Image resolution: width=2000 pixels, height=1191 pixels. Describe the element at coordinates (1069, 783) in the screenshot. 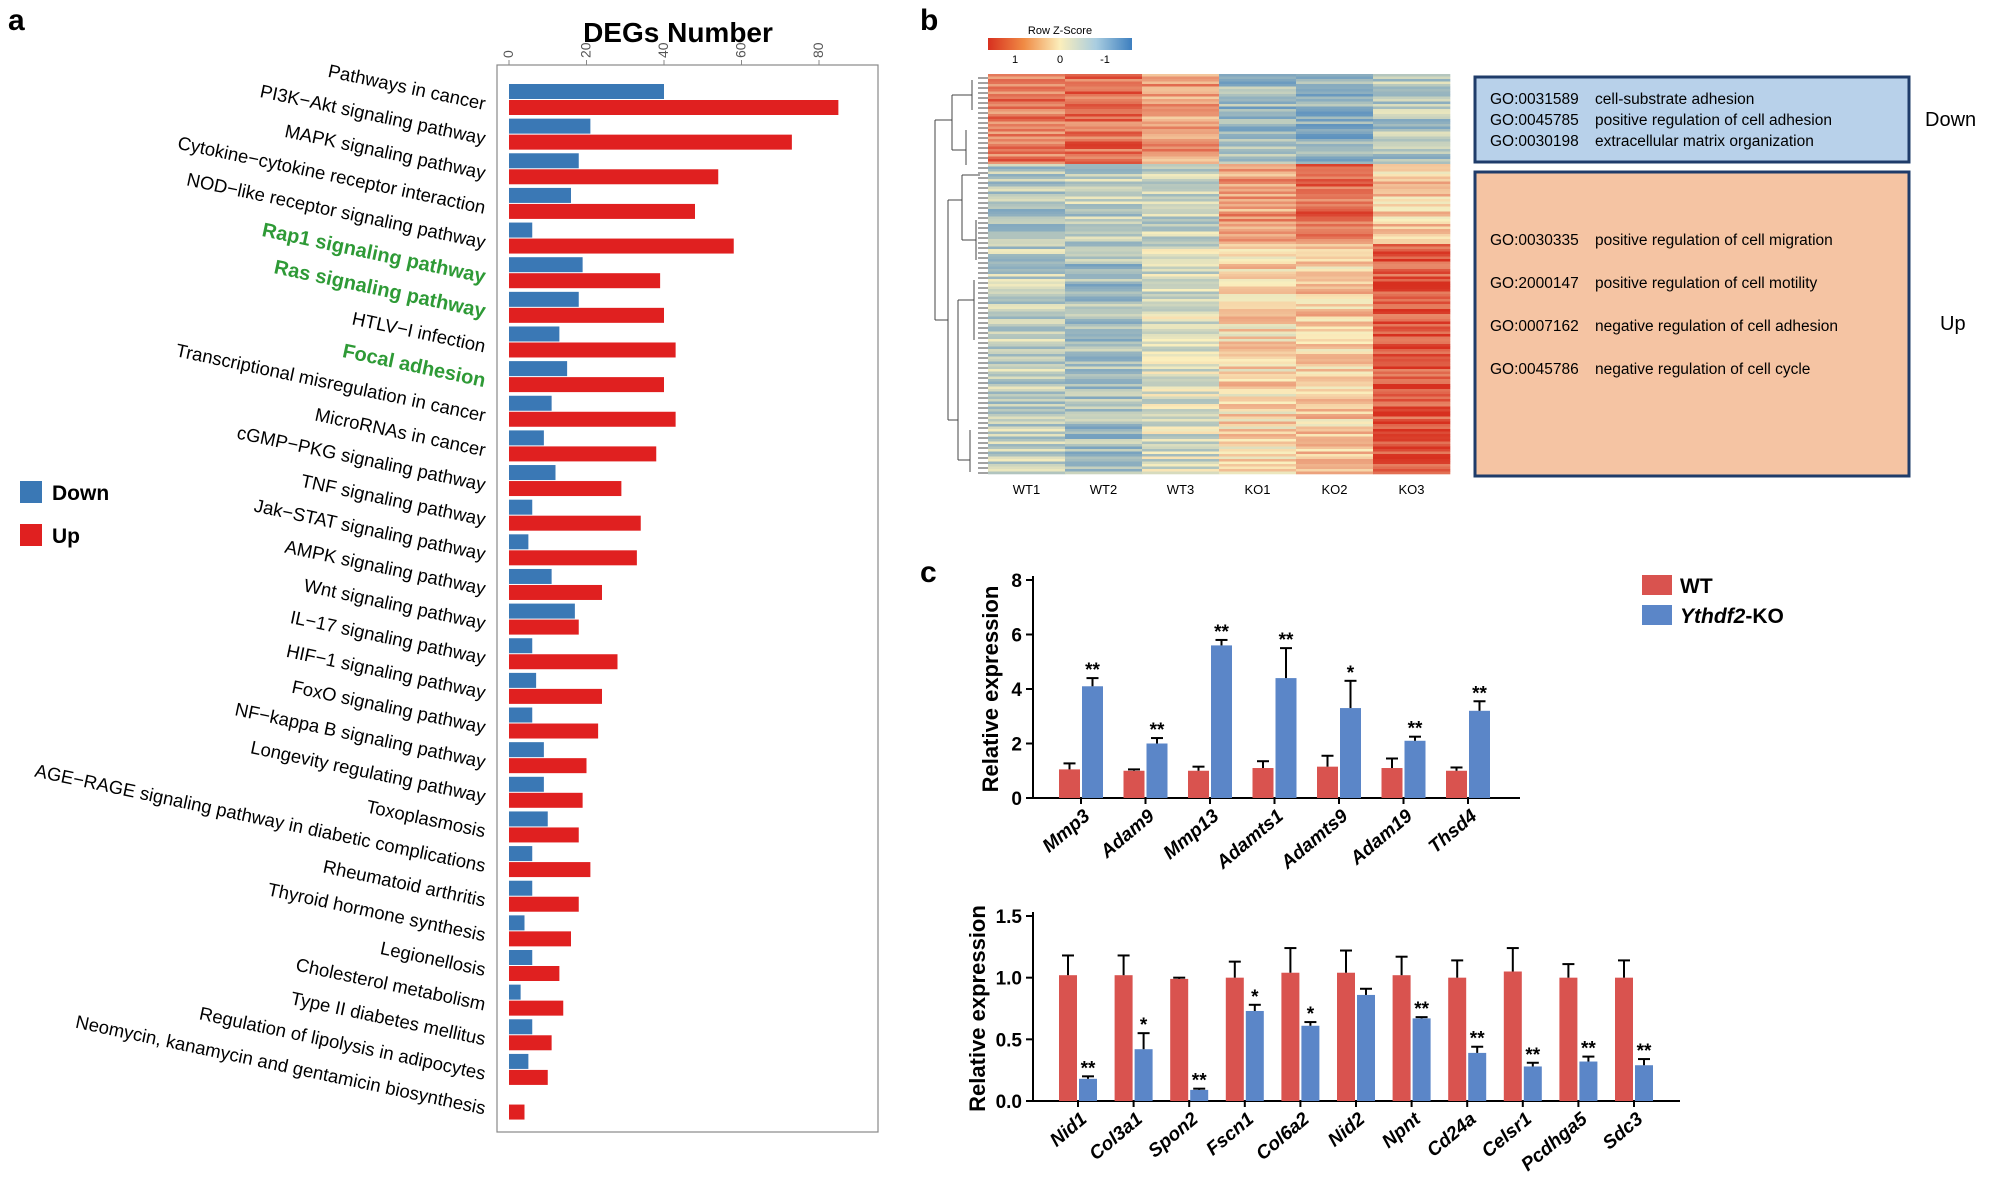

I see `bar-wt-mmp3` at that location.